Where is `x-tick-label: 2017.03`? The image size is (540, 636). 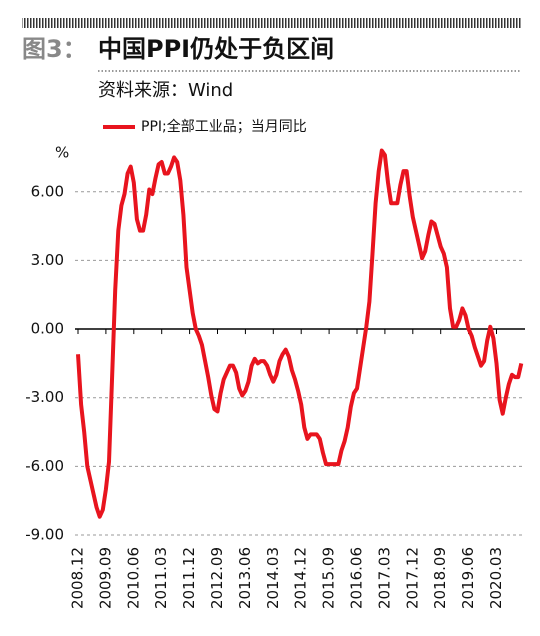
x-tick-label: 2017.03 is located at coordinates (384, 578).